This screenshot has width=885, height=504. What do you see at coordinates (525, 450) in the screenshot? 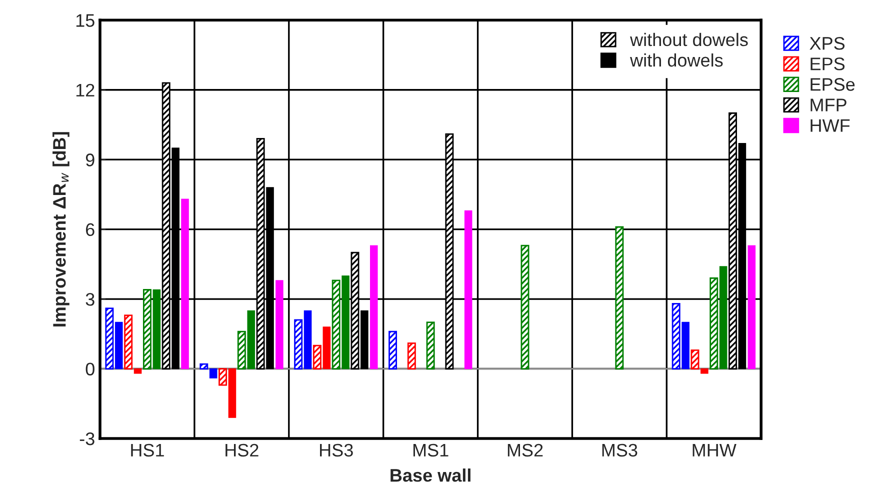
I see `x-tick-label: MS2` at bounding box center [525, 450].